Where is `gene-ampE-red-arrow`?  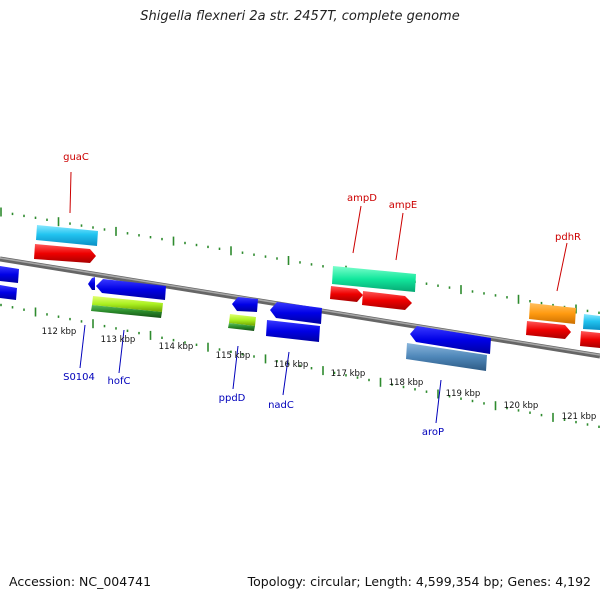
gene-ampE-red-arrow is located at coordinates (387, 300).